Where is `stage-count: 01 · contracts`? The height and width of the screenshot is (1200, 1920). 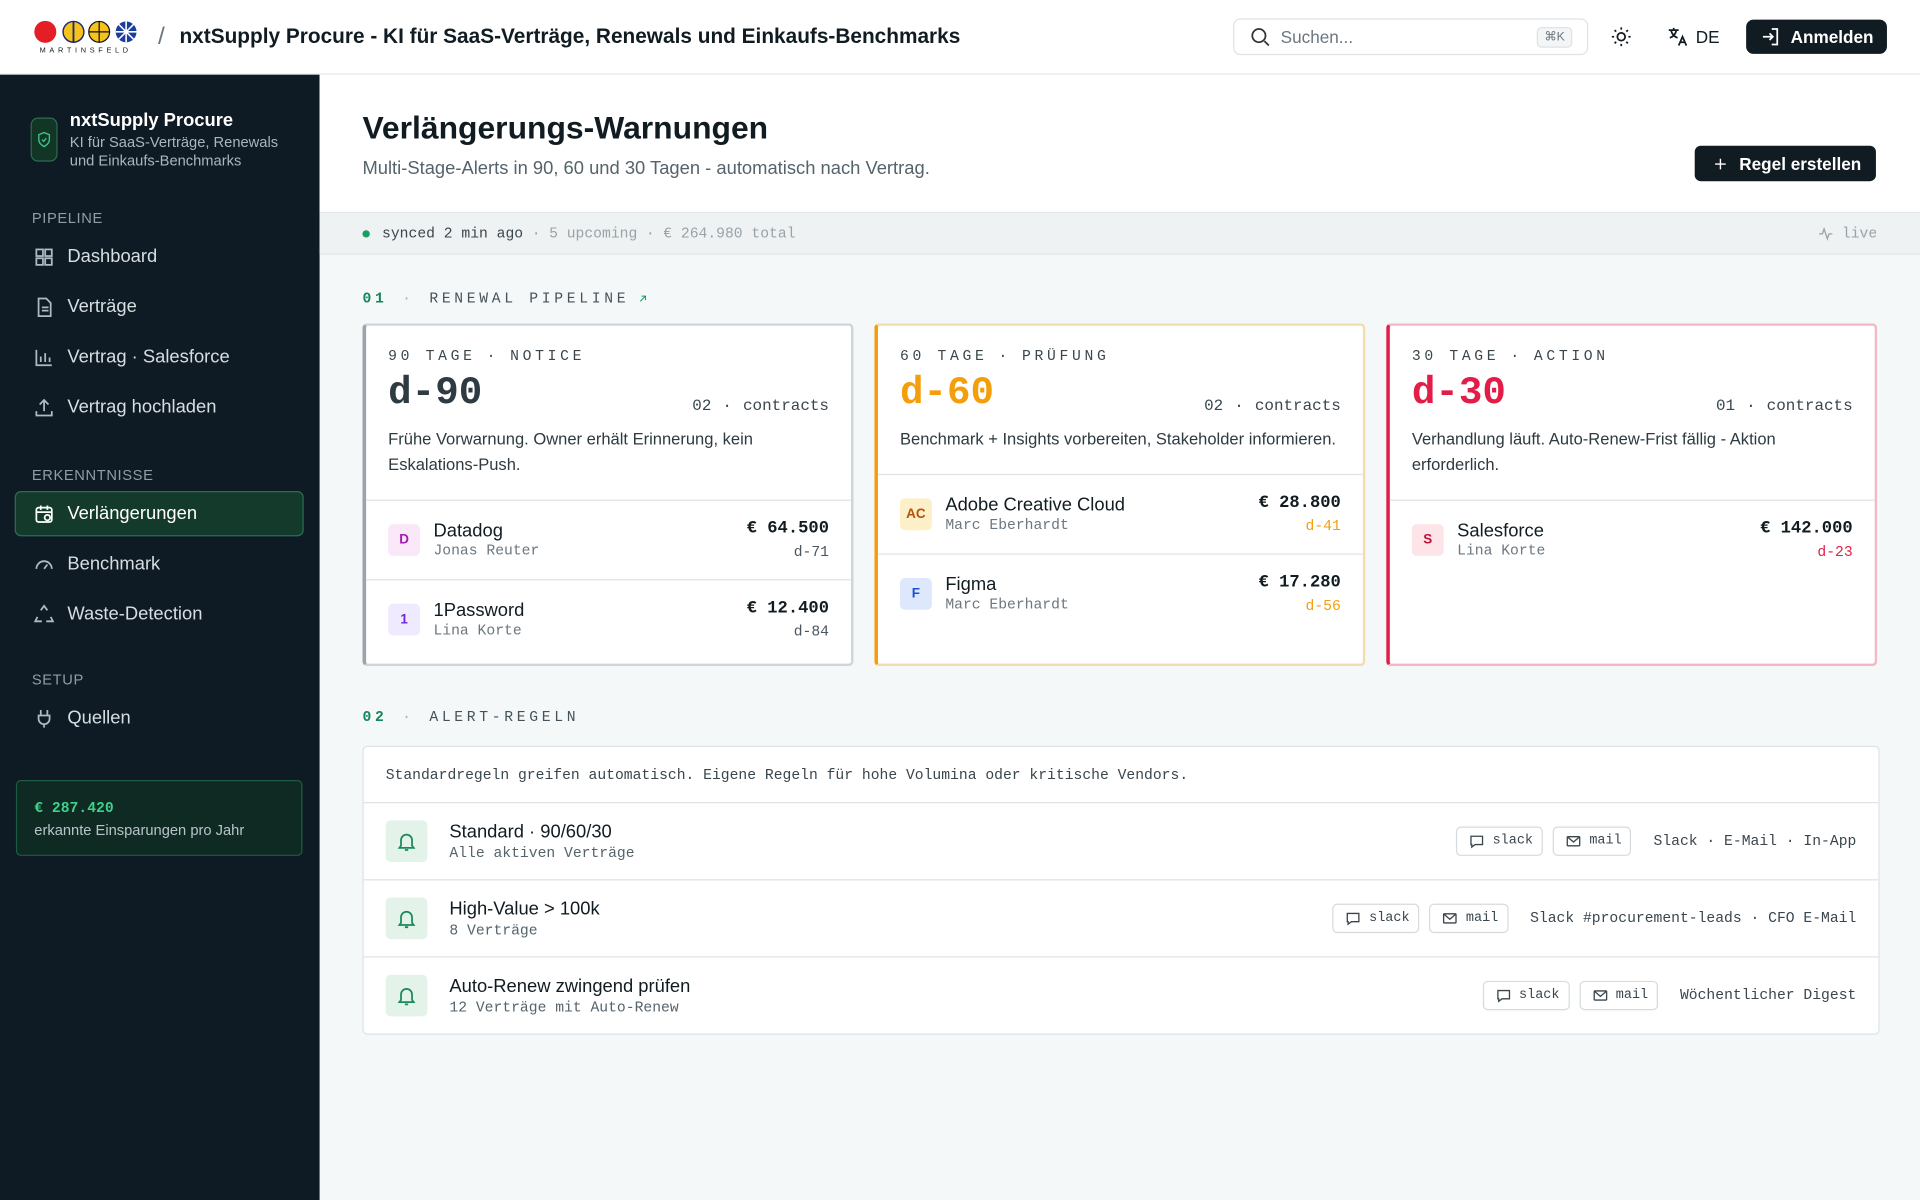
stage-count: 01 · contracts is located at coordinates (1784, 406).